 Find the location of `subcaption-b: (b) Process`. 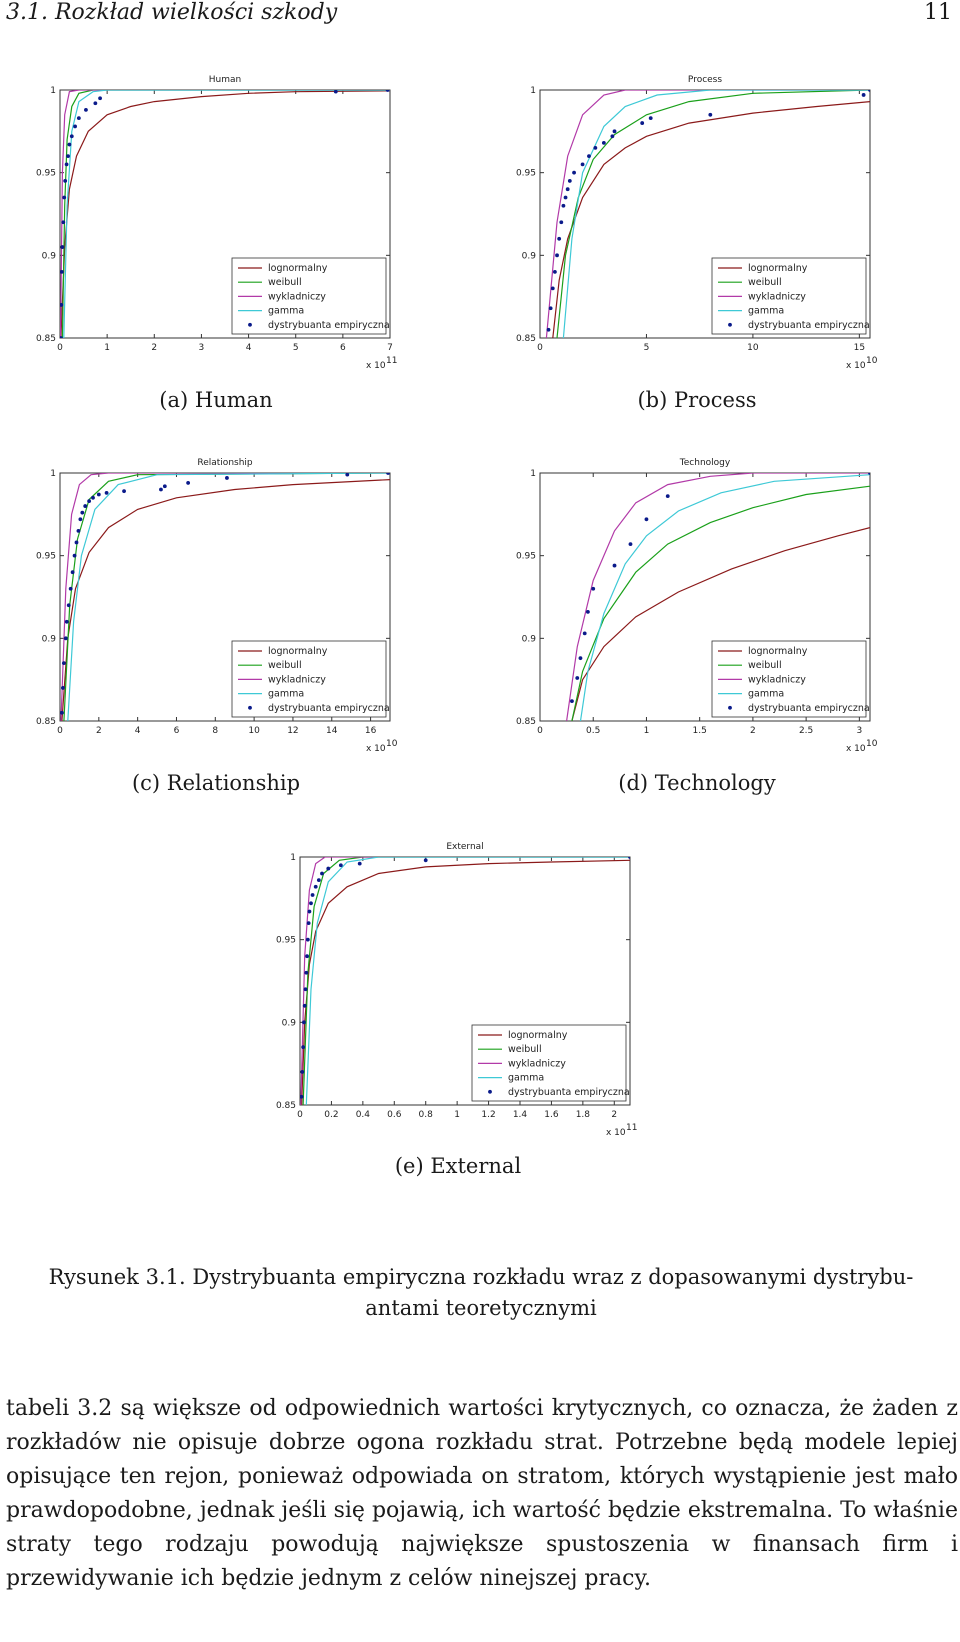

subcaption-b: (b) Process is located at coordinates (697, 400).